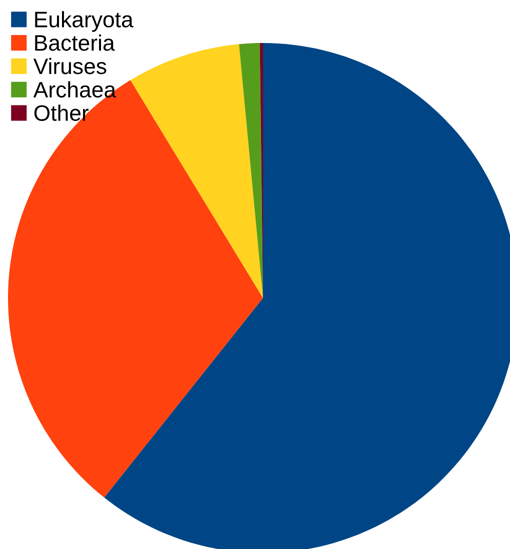 This screenshot has width=510, height=549. Describe the element at coordinates (75, 42) in the screenshot. I see `legend-label: Bacteria` at that location.